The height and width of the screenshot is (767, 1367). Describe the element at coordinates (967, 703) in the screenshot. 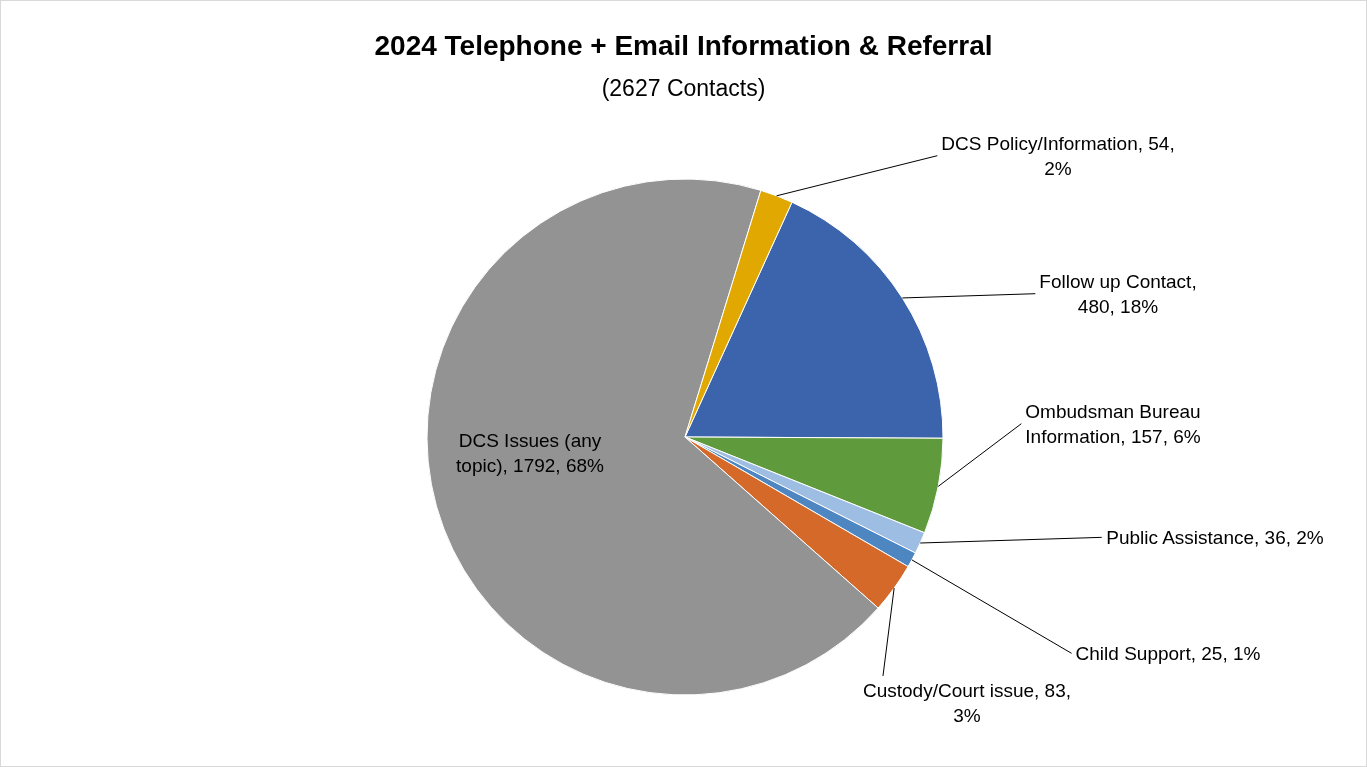

I see `slice-label: Custody/Court issue, 83, 3%` at that location.